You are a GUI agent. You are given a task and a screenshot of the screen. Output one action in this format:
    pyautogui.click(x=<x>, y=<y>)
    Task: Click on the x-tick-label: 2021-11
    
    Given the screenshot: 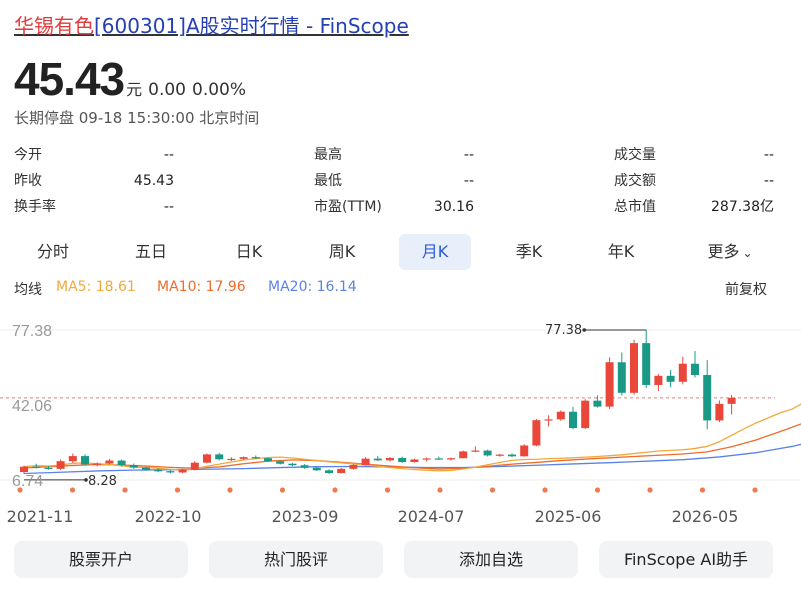 What is the action you would take?
    pyautogui.click(x=40, y=516)
    